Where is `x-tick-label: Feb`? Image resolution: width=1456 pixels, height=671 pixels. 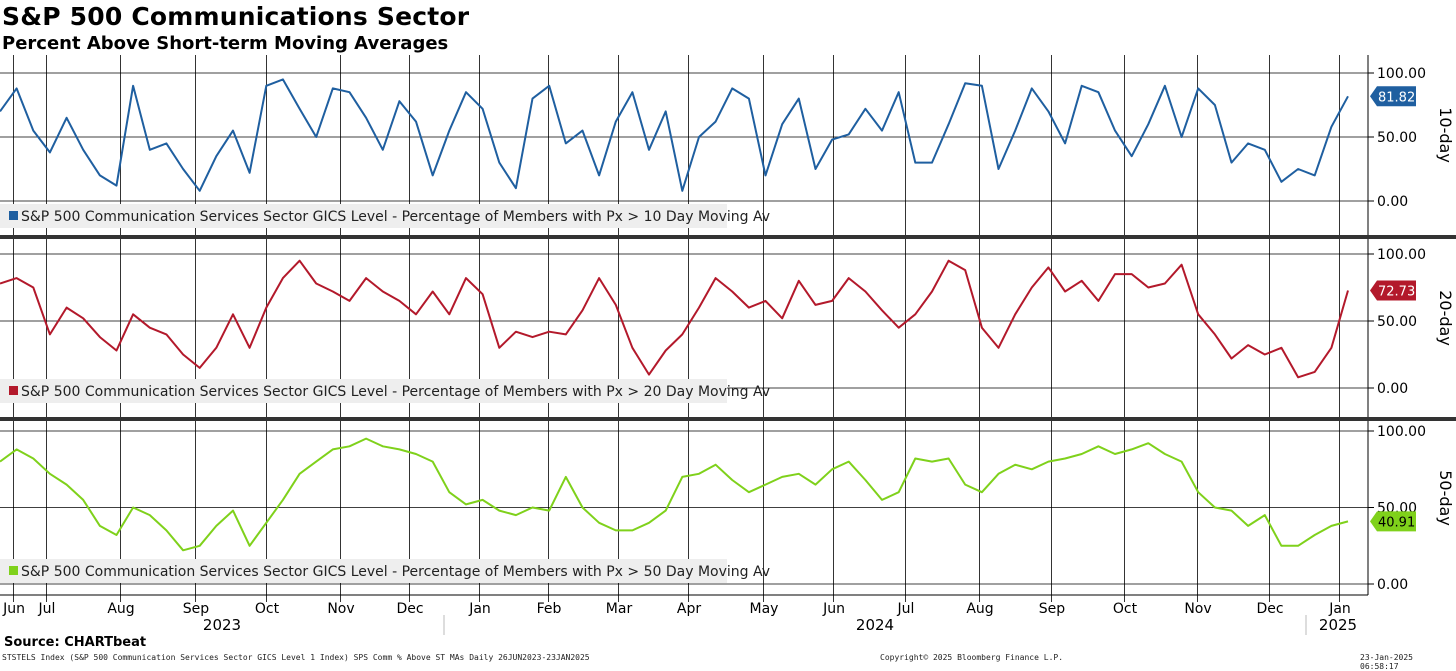
x-tick-label: Feb is located at coordinates (549, 609).